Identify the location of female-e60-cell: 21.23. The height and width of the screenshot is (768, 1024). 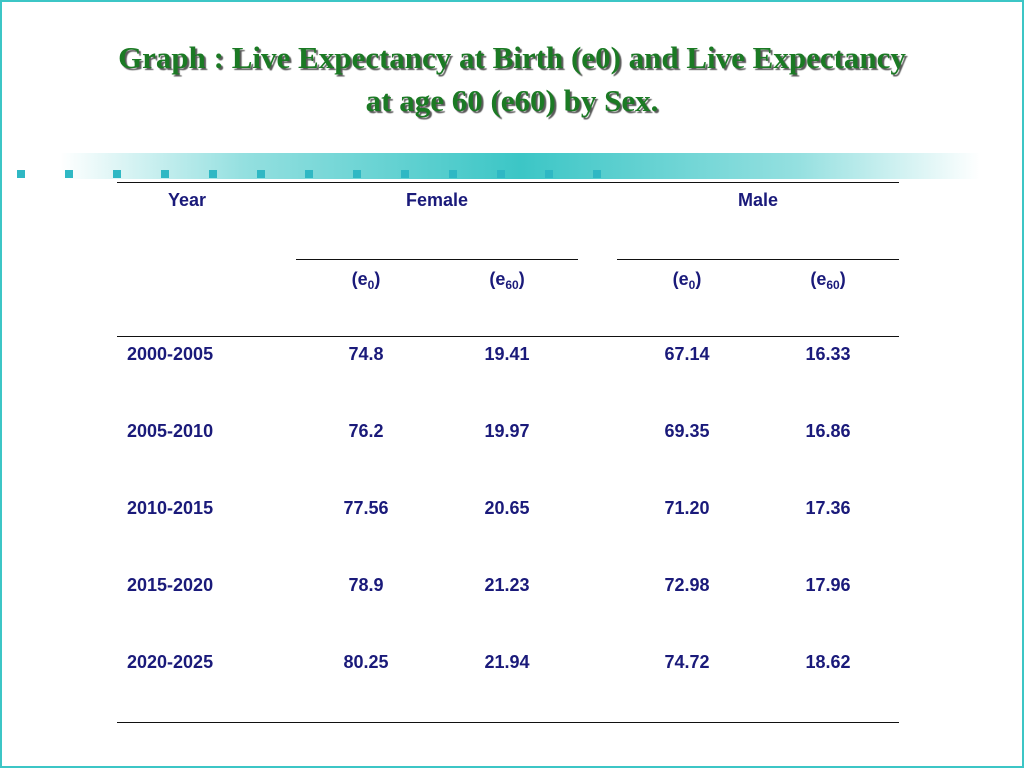
(507, 585).